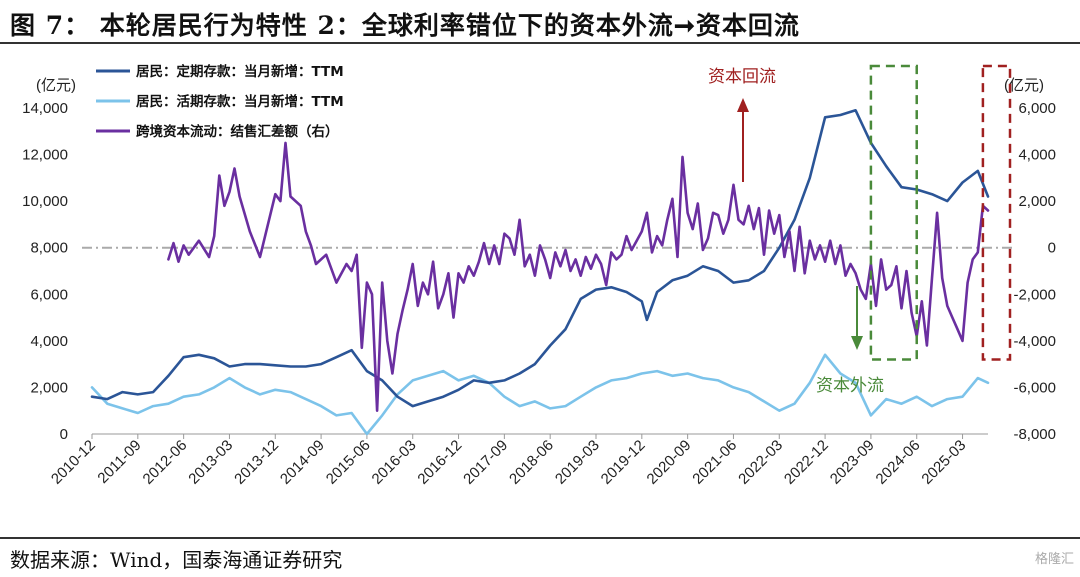 Image resolution: width=1080 pixels, height=577 pixels. What do you see at coordinates (742, 77) in the screenshot?
I see `inflow-label: 资本回流` at bounding box center [742, 77].